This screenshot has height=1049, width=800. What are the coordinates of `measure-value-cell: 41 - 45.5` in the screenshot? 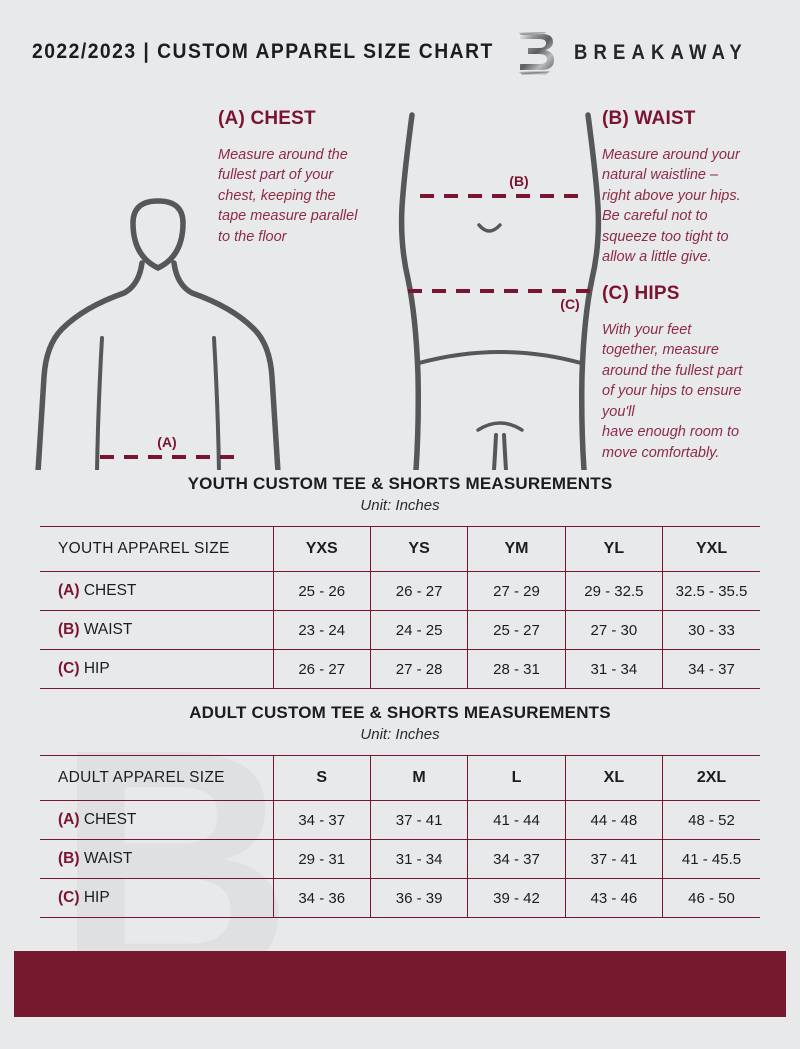 It's located at (711, 859).